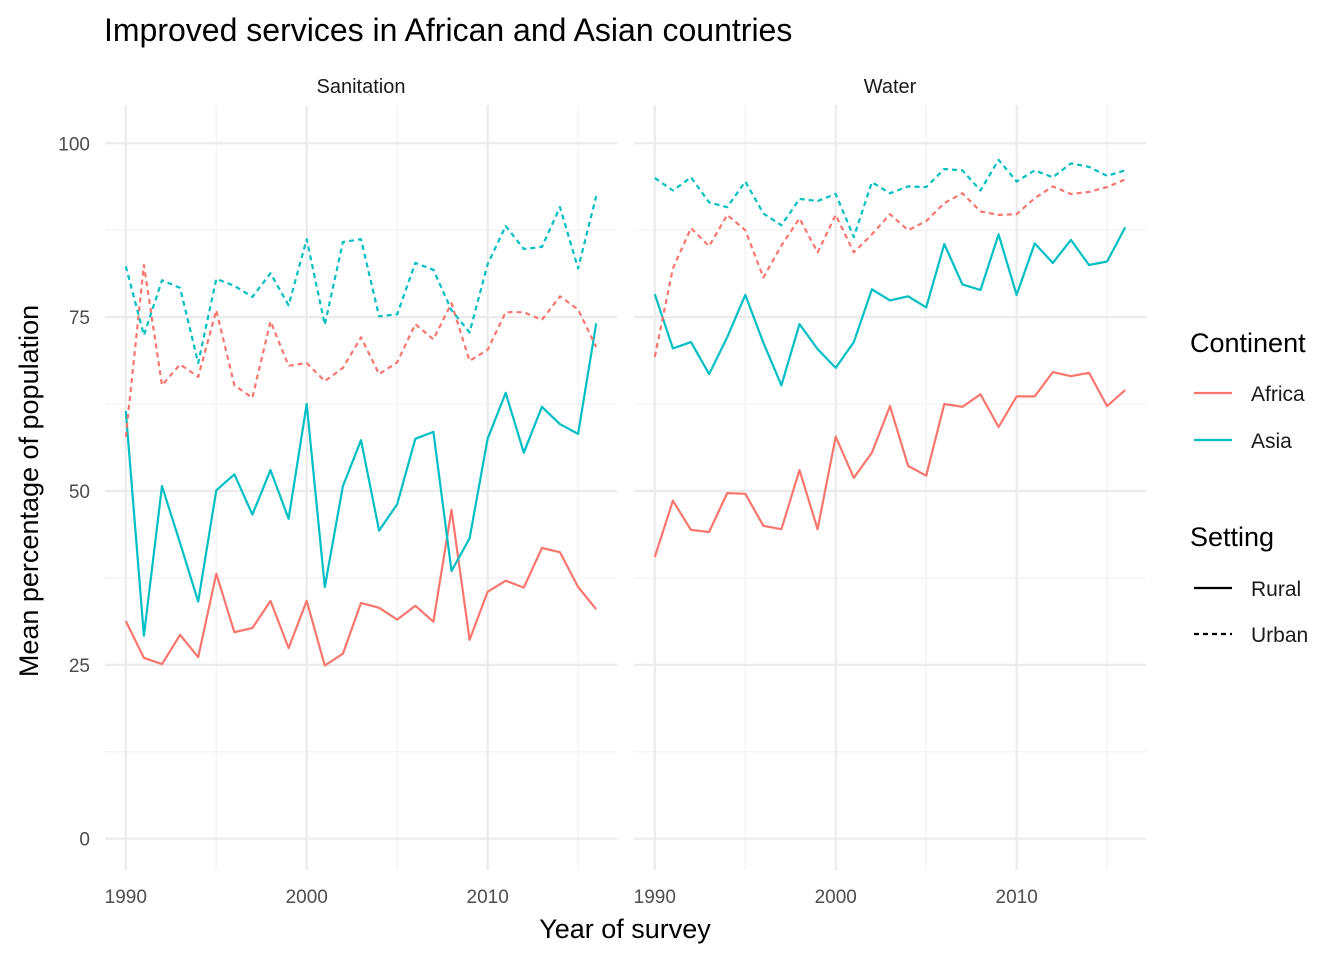 The height and width of the screenshot is (965, 1344). Describe the element at coordinates (29, 491) in the screenshot. I see `y-axis-title: Mean percentage of population` at that location.